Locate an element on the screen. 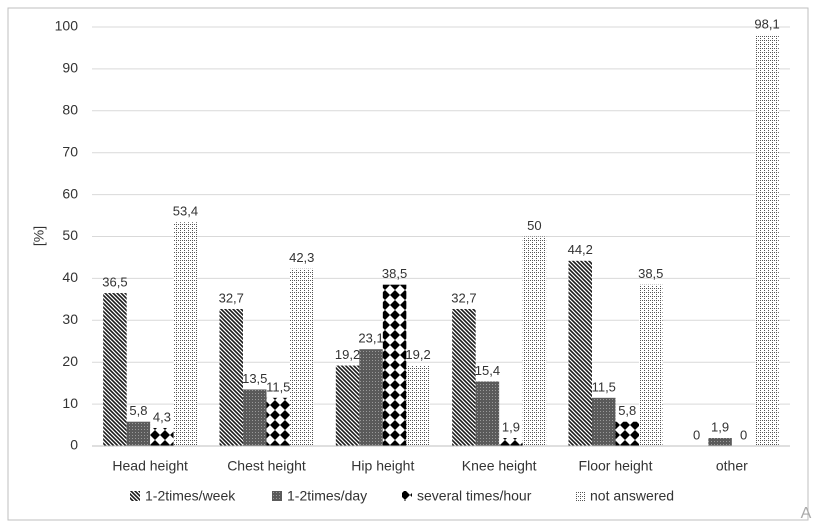  y-tick-label: 10 is located at coordinates (70, 403).